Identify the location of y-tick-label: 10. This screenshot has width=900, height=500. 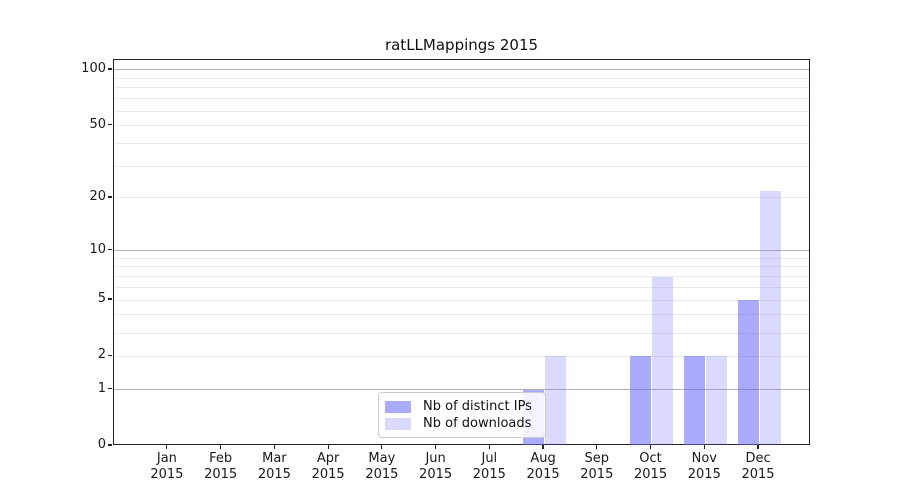
(97, 249).